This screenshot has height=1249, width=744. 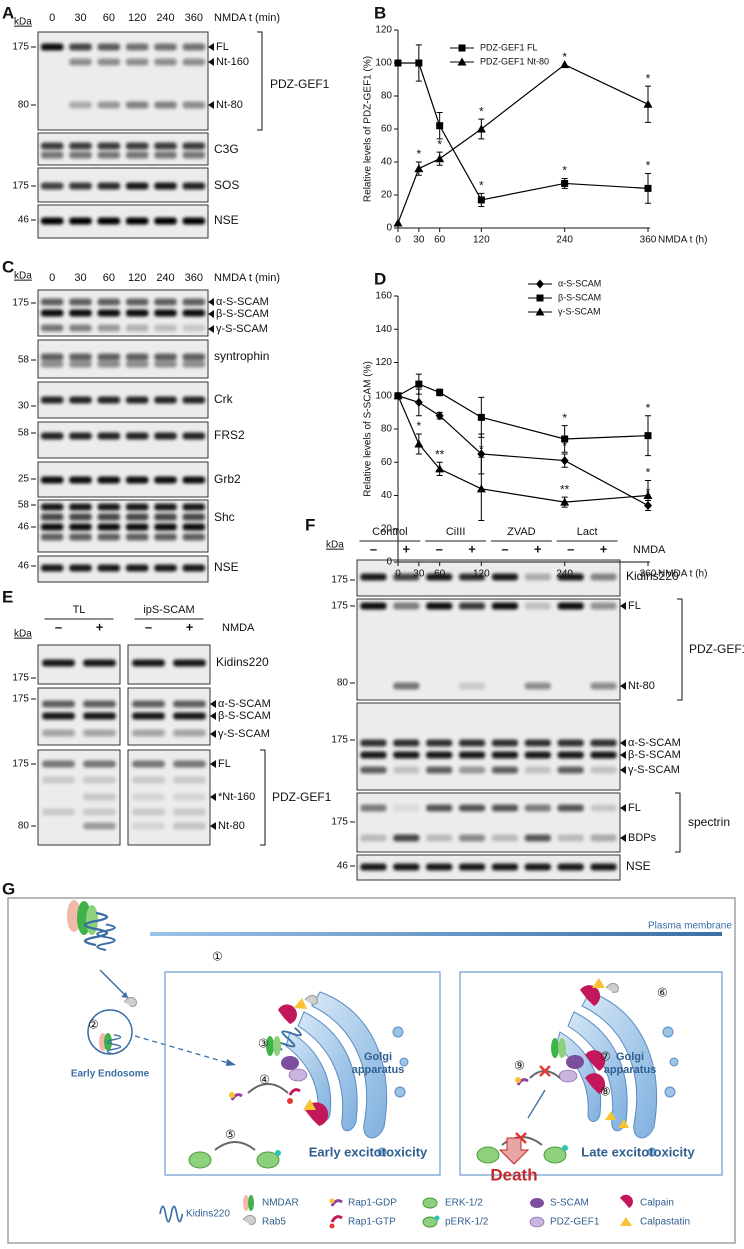 I want to click on lane-label: 60, so click(x=109, y=278).